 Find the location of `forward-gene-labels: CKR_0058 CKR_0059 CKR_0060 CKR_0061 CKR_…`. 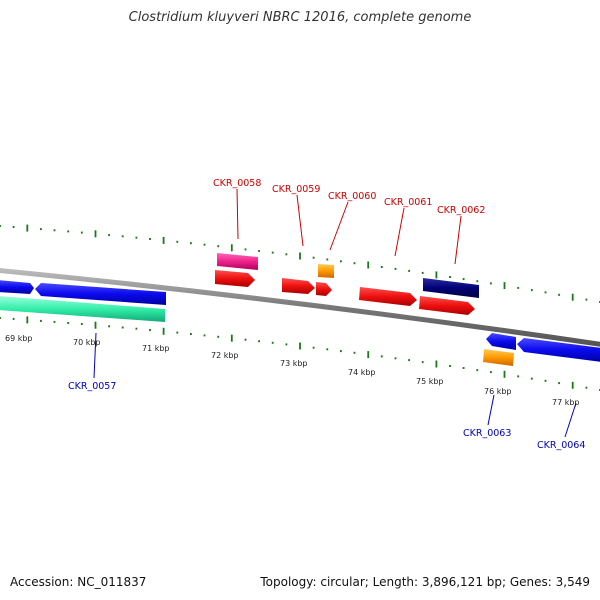

forward-gene-labels: CKR_0058 CKR_0059 CKR_0060 CKR_0061 CKR_… is located at coordinates (349, 197).